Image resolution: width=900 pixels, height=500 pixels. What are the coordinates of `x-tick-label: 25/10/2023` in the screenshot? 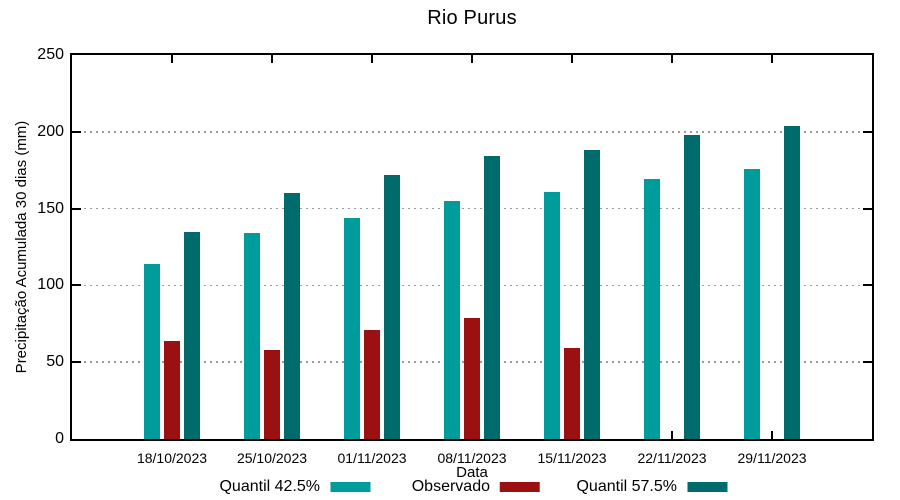 It's located at (272, 458).